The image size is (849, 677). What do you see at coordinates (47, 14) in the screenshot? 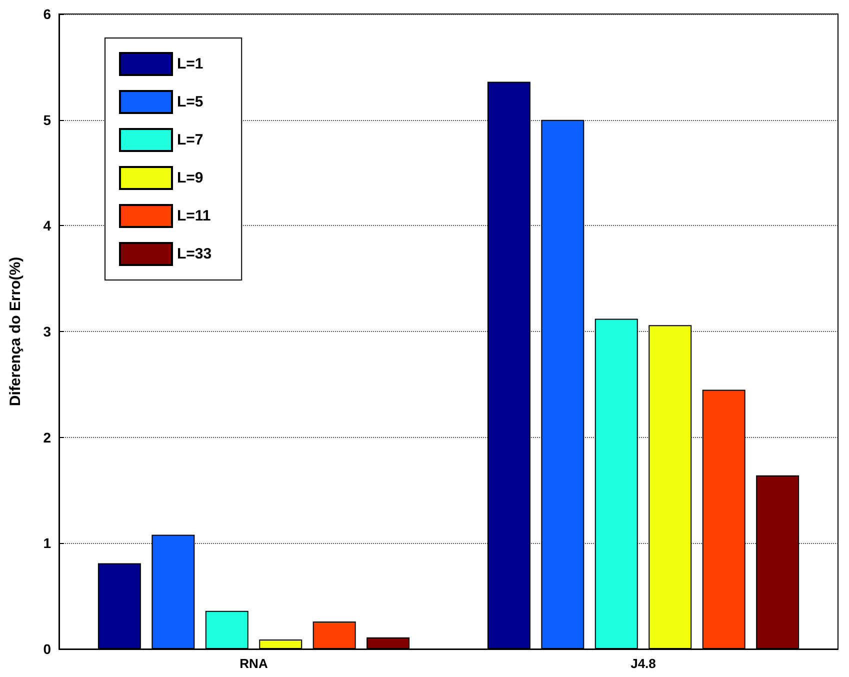
I see `y-tick-label: 6` at bounding box center [47, 14].